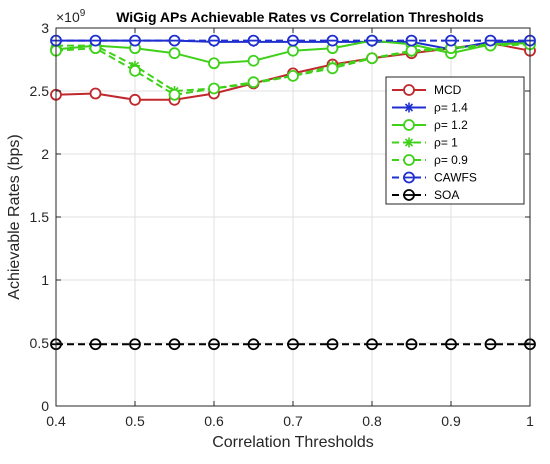 The image size is (550, 464). Describe the element at coordinates (45, 280) in the screenshot. I see `y-tick-label: 1` at that location.